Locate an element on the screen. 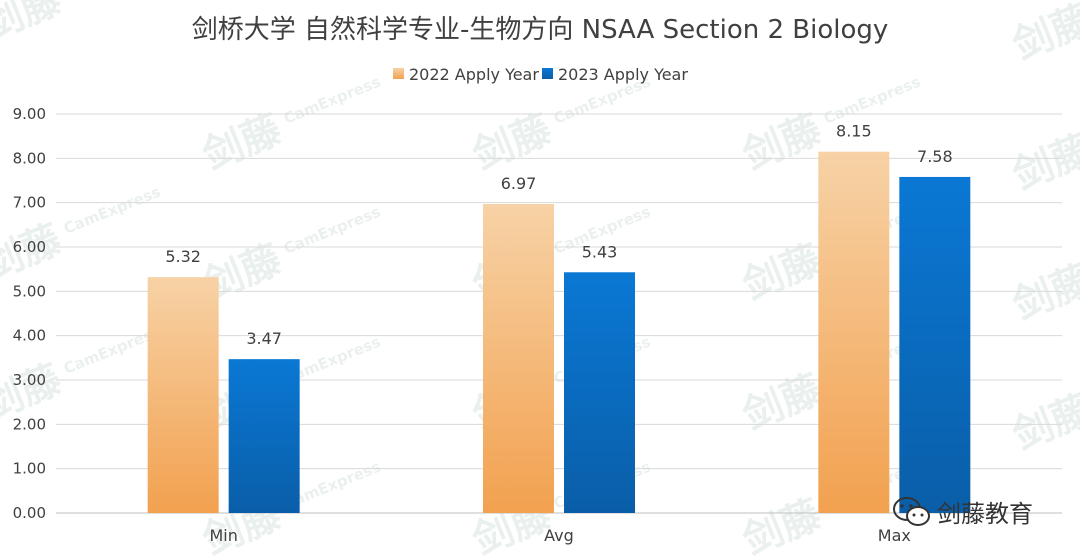 This screenshot has height=559, width=1080. y-tick-label: 2.00 is located at coordinates (29, 424).